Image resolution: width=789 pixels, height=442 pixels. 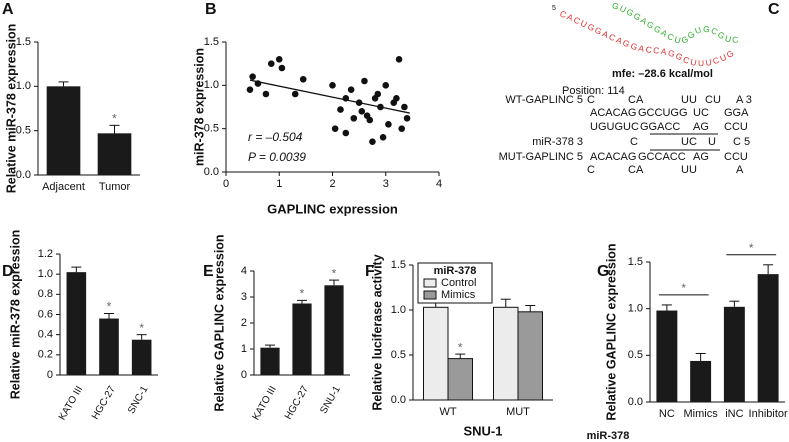 What do you see at coordinates (329, 96) in the screenshot?
I see `fit-line` at bounding box center [329, 96].